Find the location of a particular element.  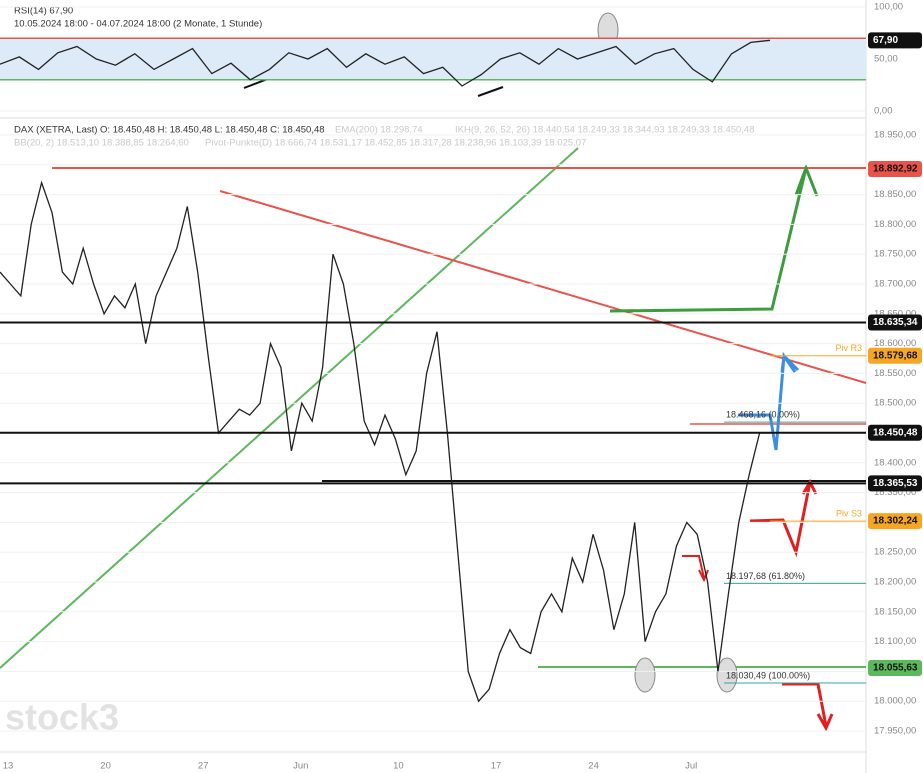

level-label: 18.302,24 is located at coordinates (895, 521).